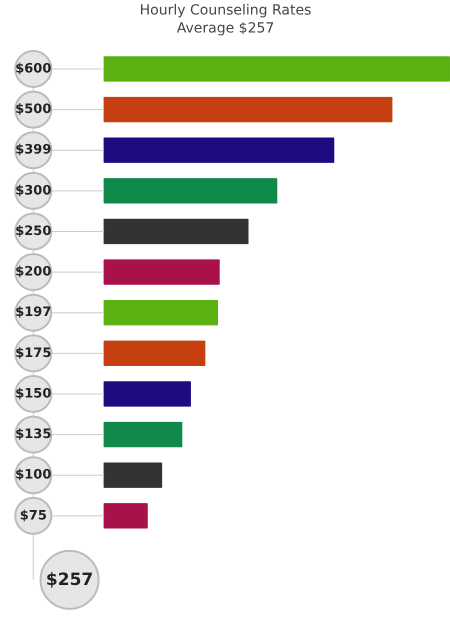 The width and height of the screenshot is (450, 623). I want to click on data-label: $200, so click(33, 272).